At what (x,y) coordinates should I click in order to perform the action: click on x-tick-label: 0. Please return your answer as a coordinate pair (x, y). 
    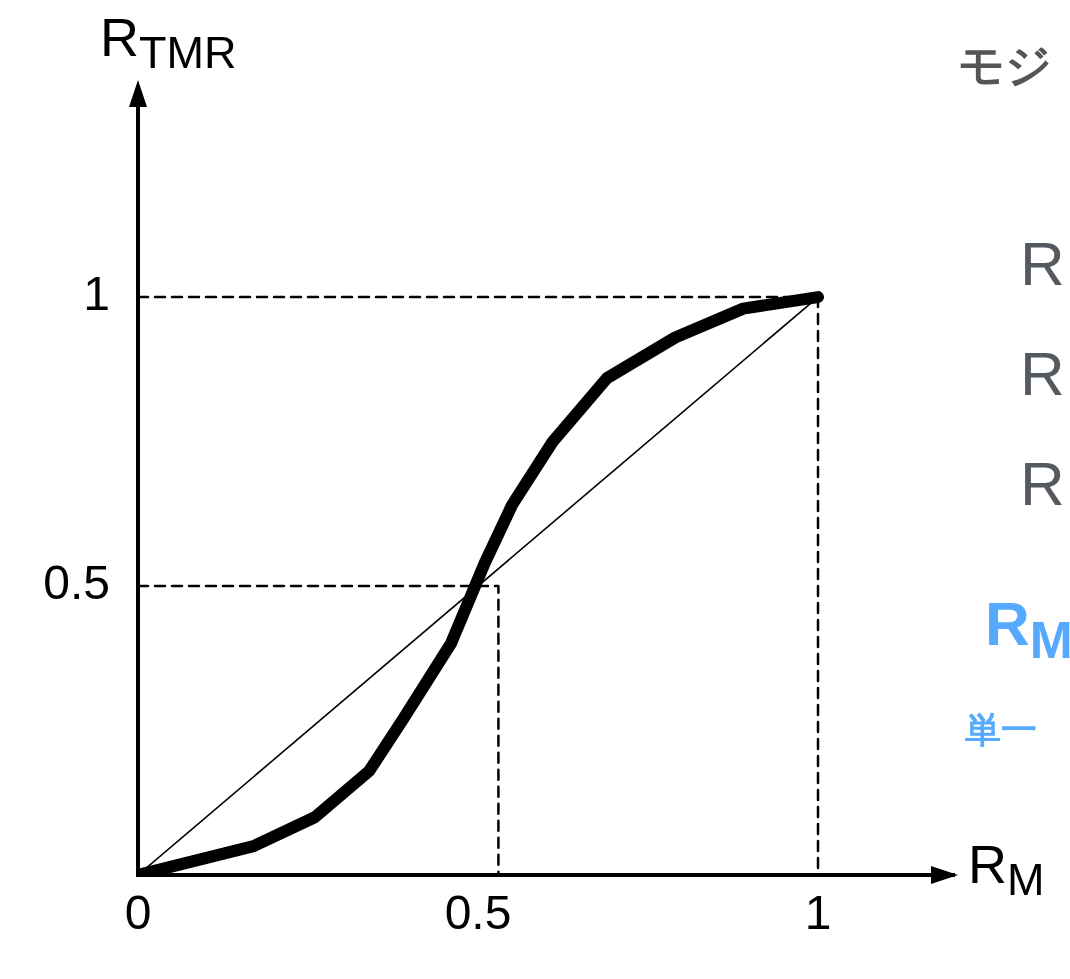
    Looking at the image, I should click on (138, 913).